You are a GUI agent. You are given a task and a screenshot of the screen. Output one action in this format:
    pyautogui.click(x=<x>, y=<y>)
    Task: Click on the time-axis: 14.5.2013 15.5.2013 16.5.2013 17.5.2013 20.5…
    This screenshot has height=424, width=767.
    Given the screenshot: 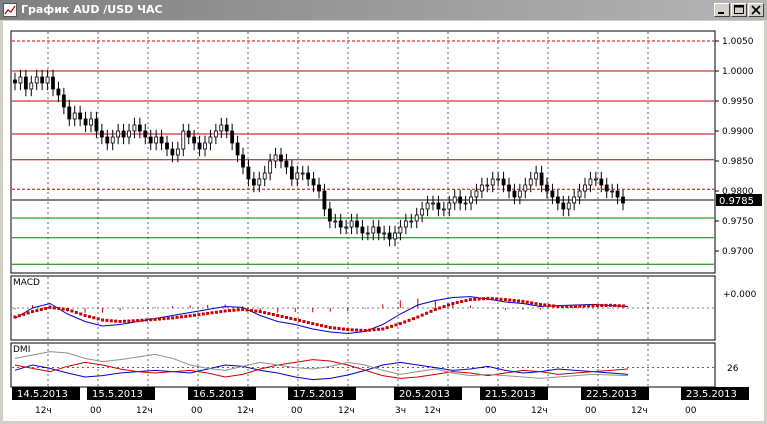 What is the action you would take?
    pyautogui.click(x=380, y=401)
    